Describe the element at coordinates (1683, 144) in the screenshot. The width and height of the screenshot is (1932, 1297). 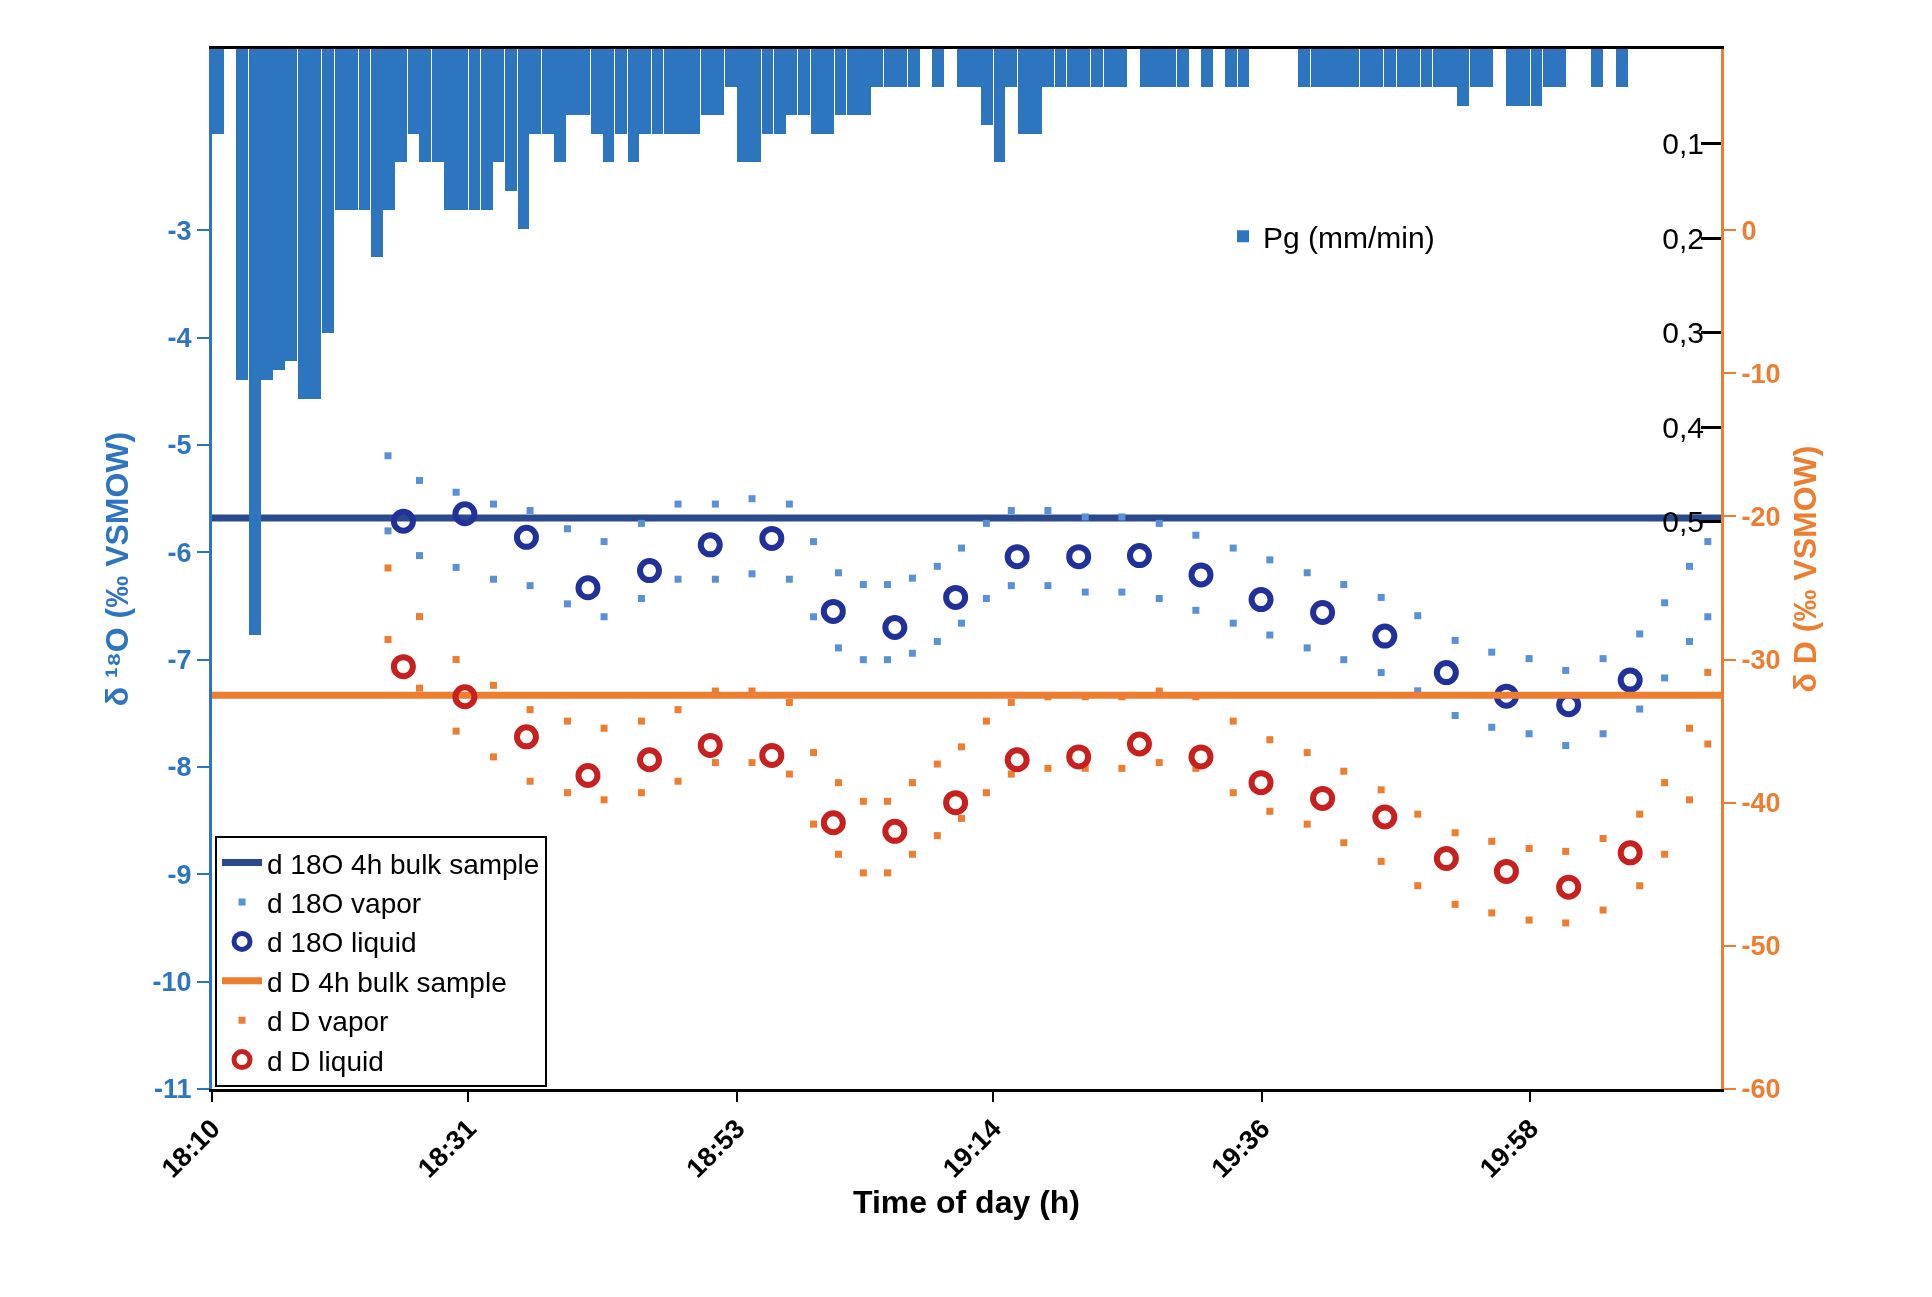
I see `y3-tick-label: 0,1` at that location.